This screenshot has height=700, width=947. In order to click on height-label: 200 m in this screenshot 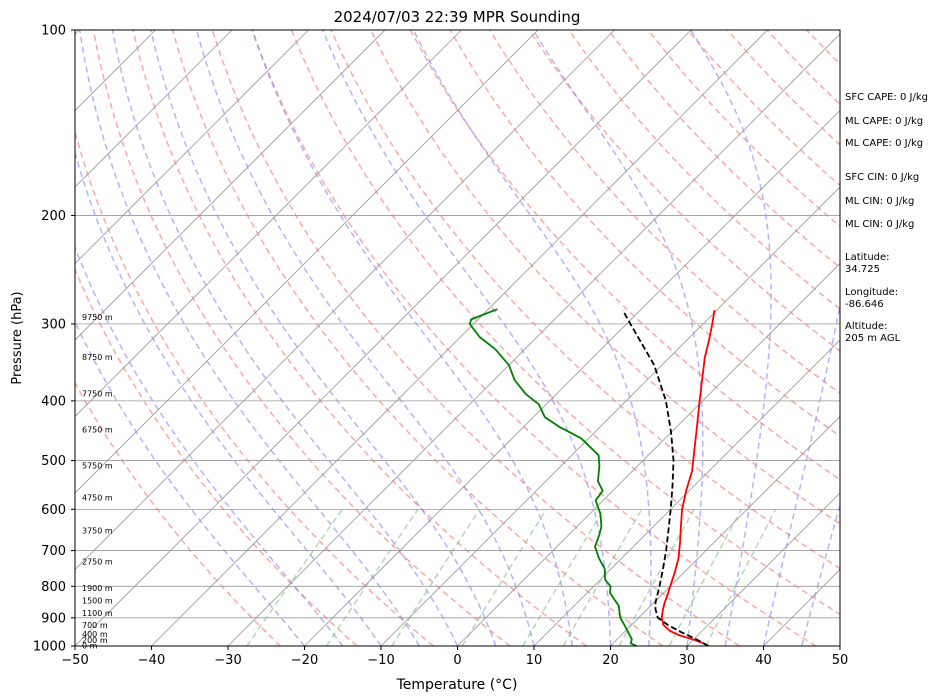, I will do `click(95, 640)`.